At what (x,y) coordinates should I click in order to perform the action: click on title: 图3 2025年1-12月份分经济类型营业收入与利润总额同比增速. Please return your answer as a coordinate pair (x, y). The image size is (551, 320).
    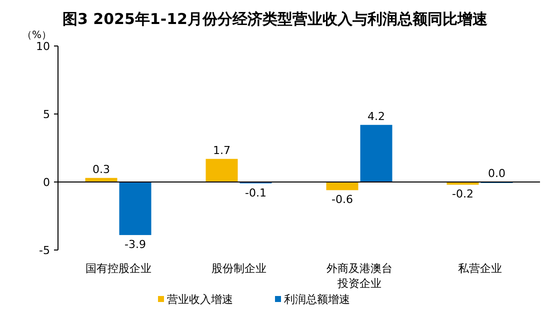
    Looking at the image, I should click on (275, 19).